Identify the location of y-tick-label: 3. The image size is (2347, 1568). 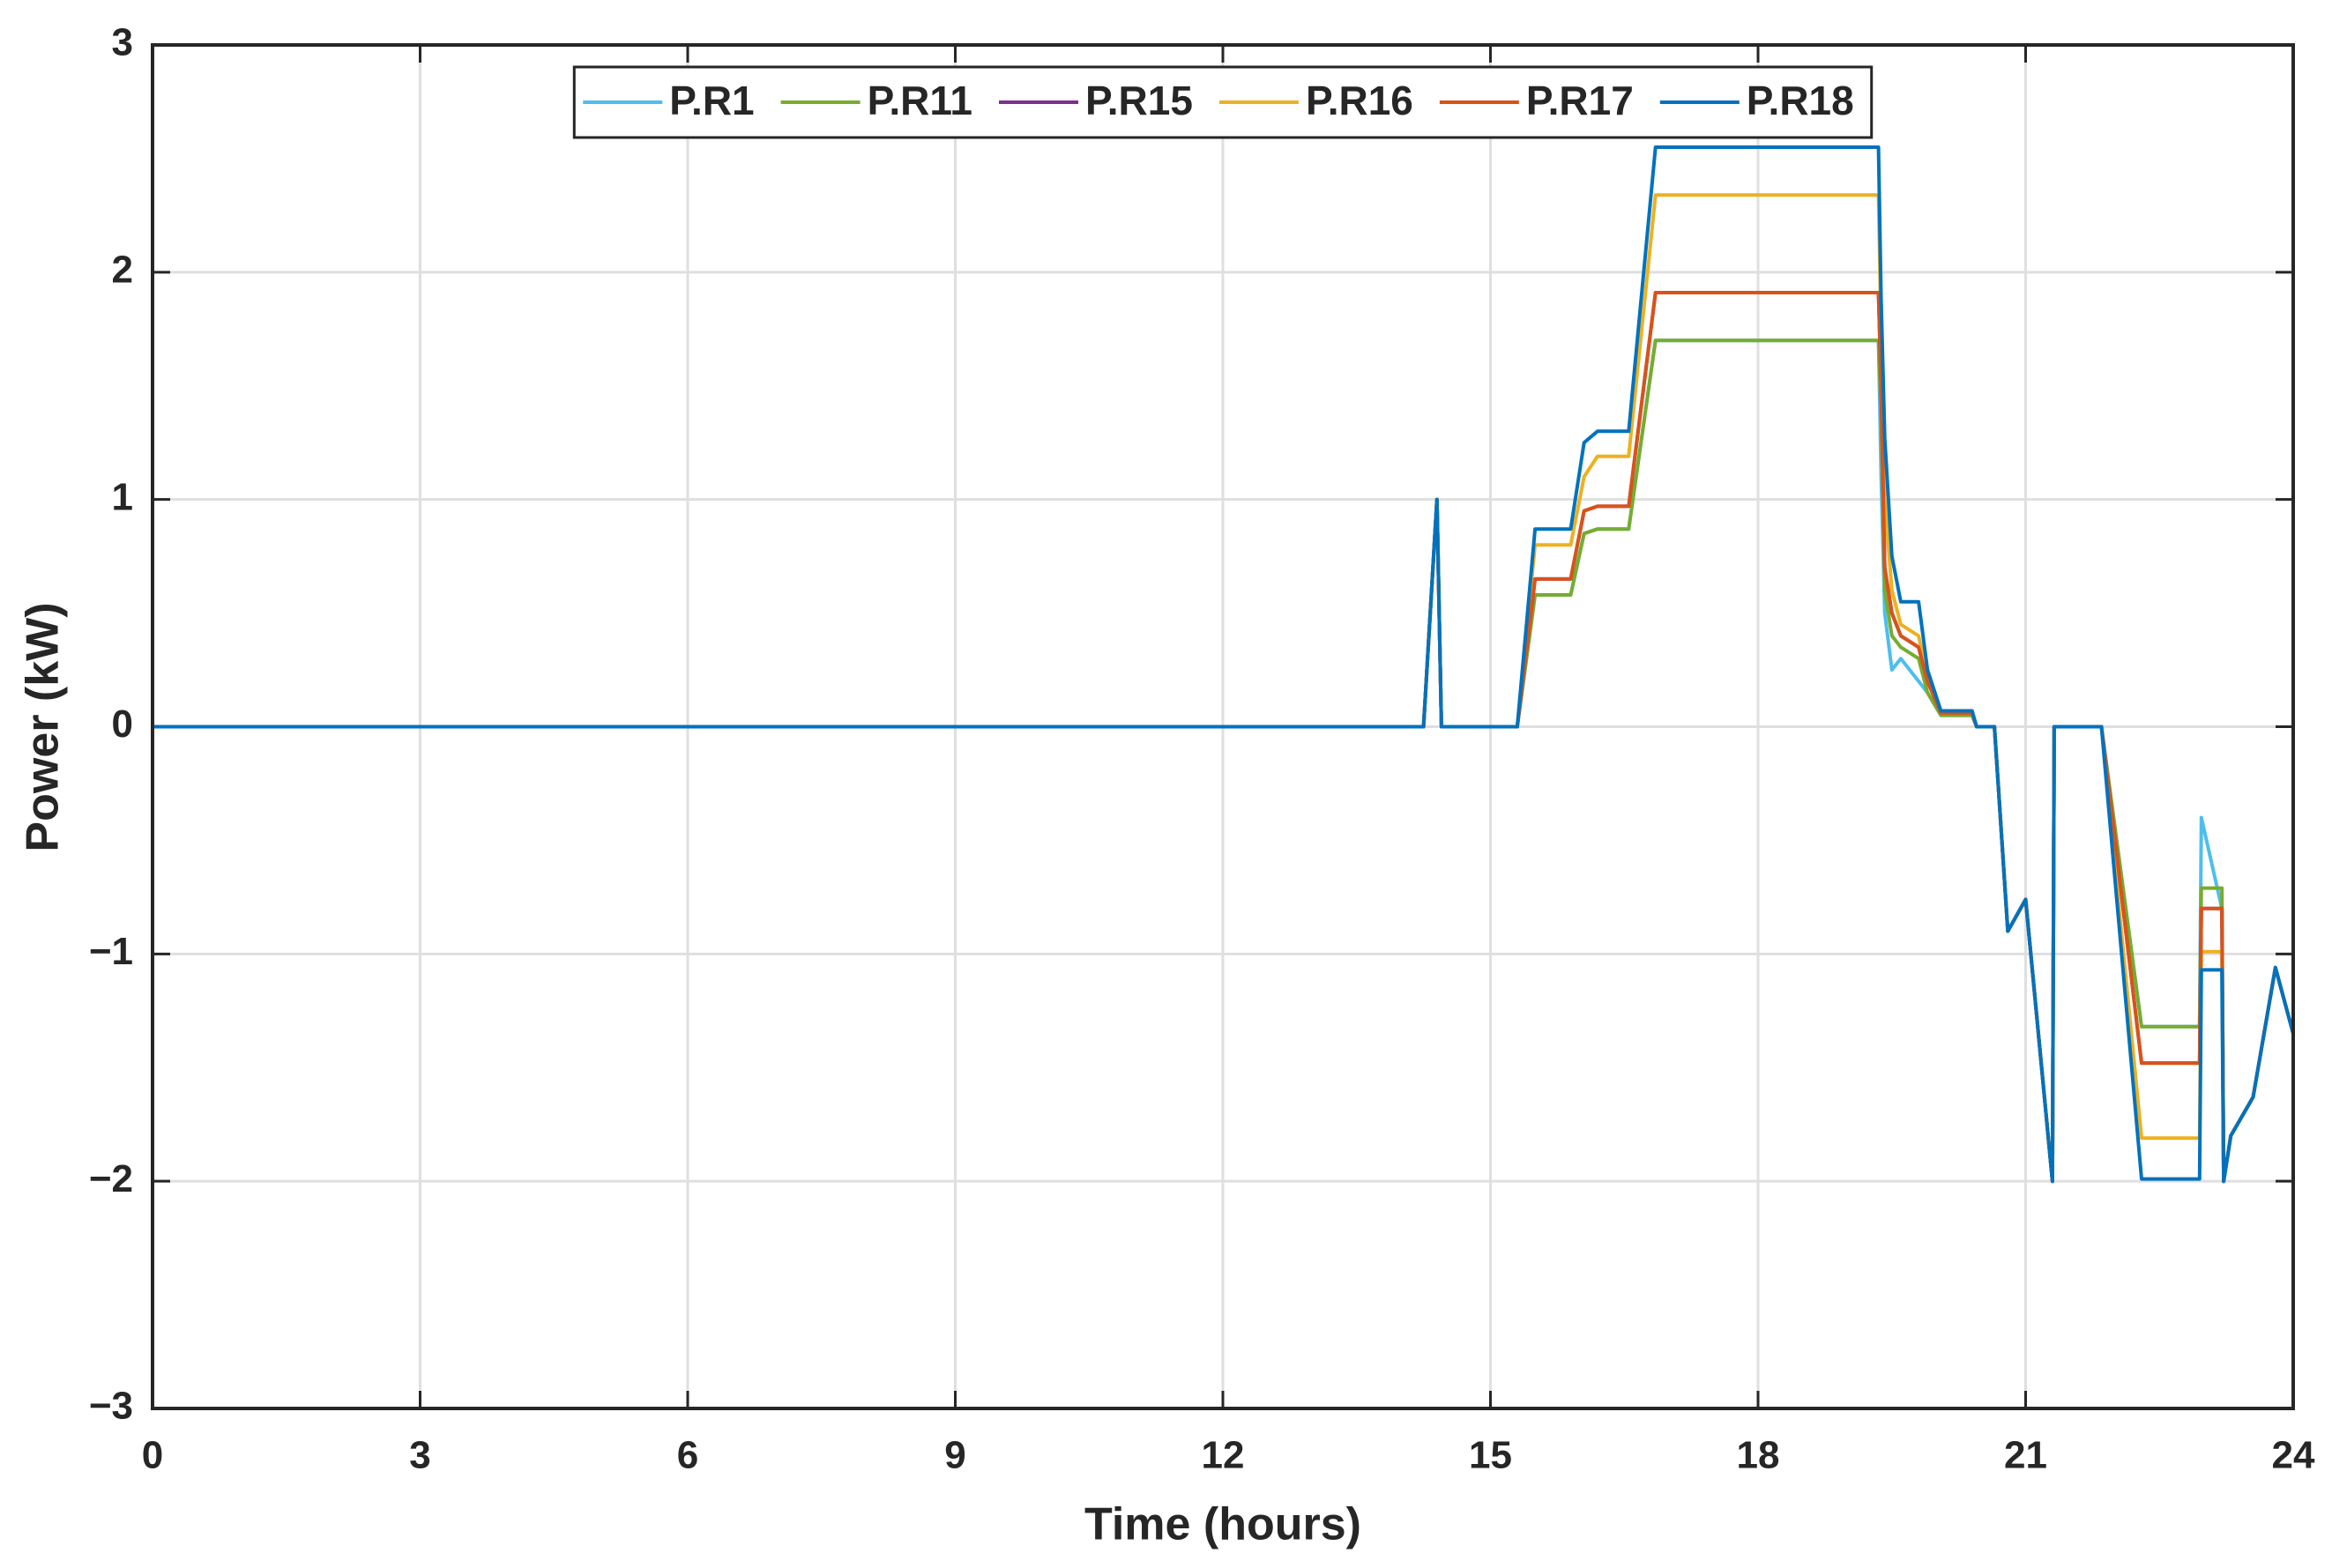
(122, 42).